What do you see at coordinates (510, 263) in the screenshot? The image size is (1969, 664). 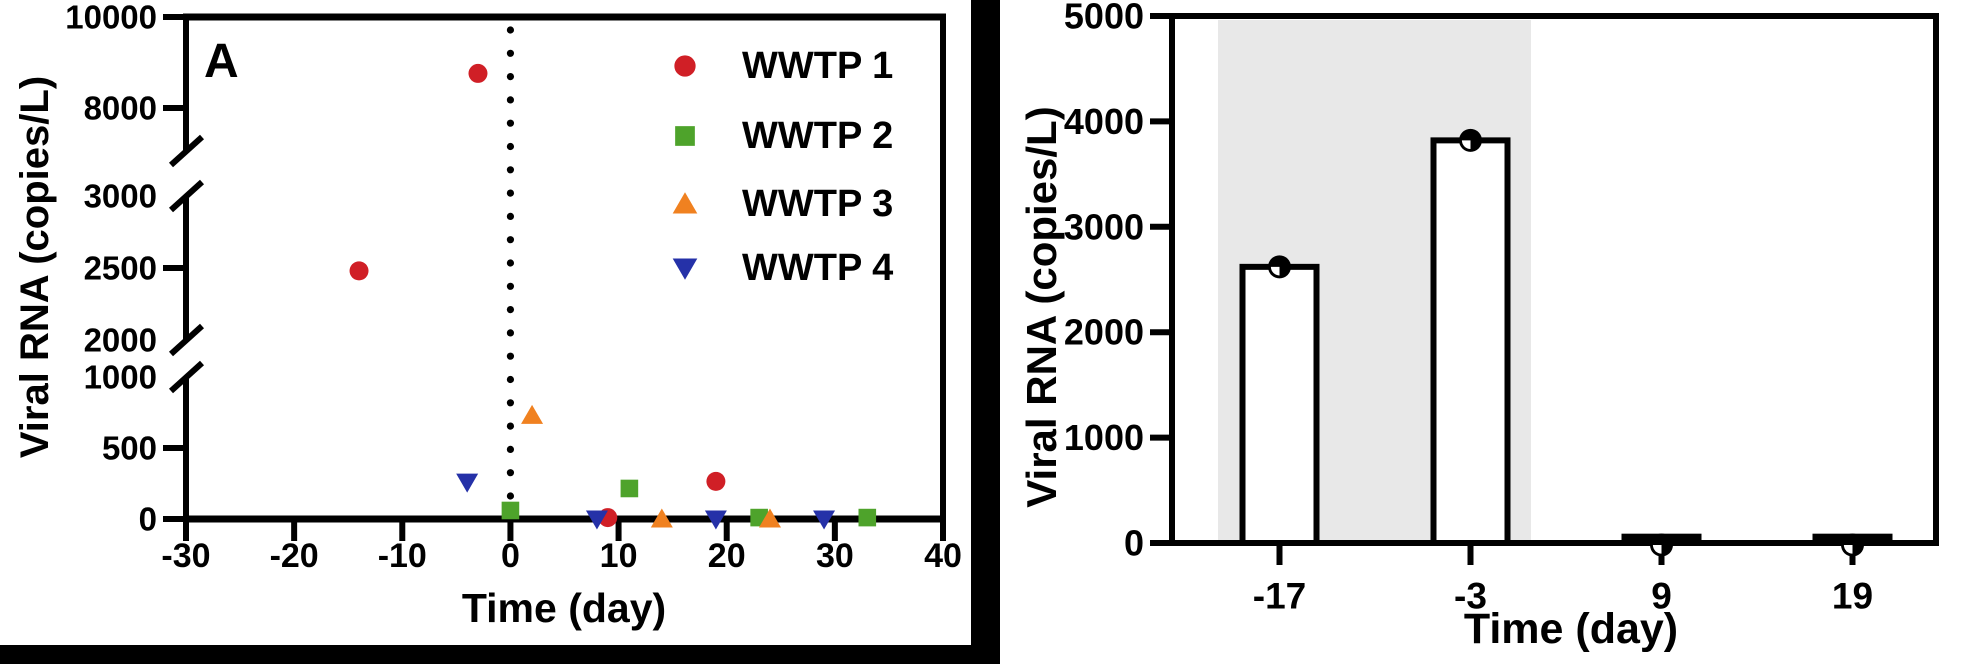 I see `panel-a-reference-line` at bounding box center [510, 263].